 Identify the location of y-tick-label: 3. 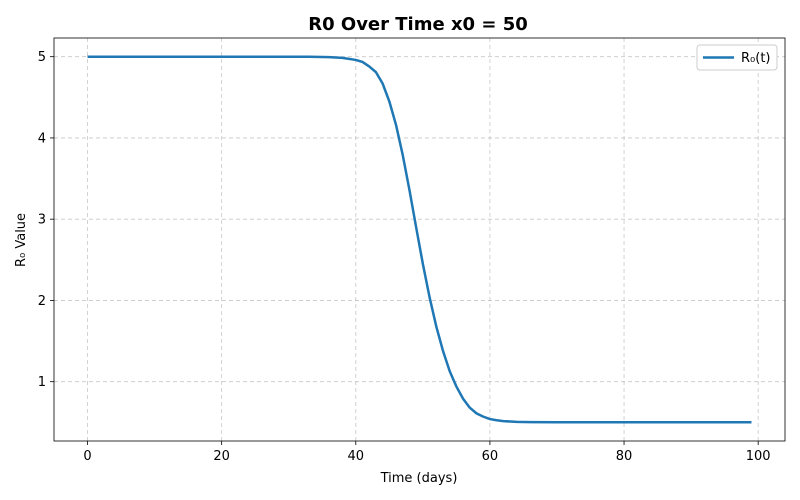
(42, 220).